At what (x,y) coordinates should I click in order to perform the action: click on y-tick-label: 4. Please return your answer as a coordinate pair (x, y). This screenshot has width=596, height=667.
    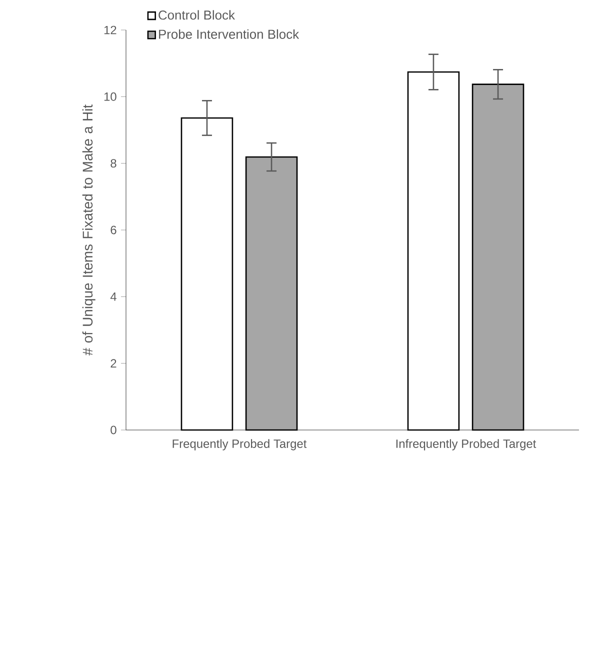
    Looking at the image, I should click on (113, 296).